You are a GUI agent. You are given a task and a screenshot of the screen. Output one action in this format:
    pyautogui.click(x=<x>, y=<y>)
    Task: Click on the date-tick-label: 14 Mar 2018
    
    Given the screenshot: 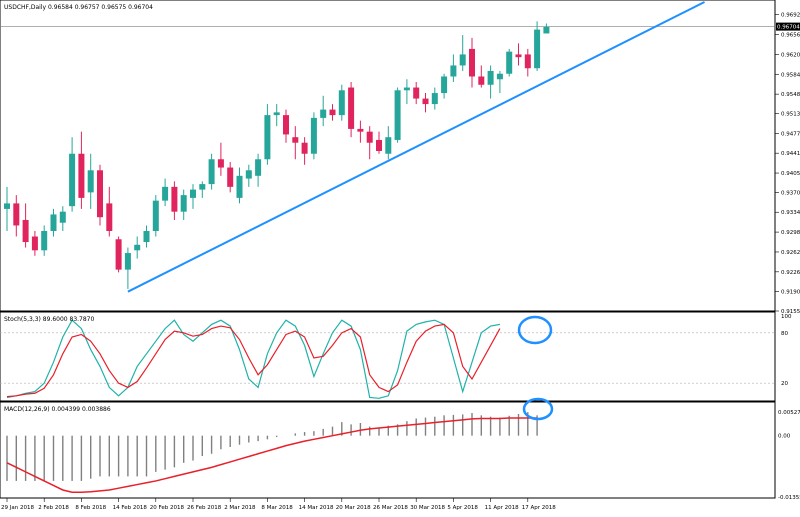 What is the action you would take?
    pyautogui.click(x=316, y=508)
    